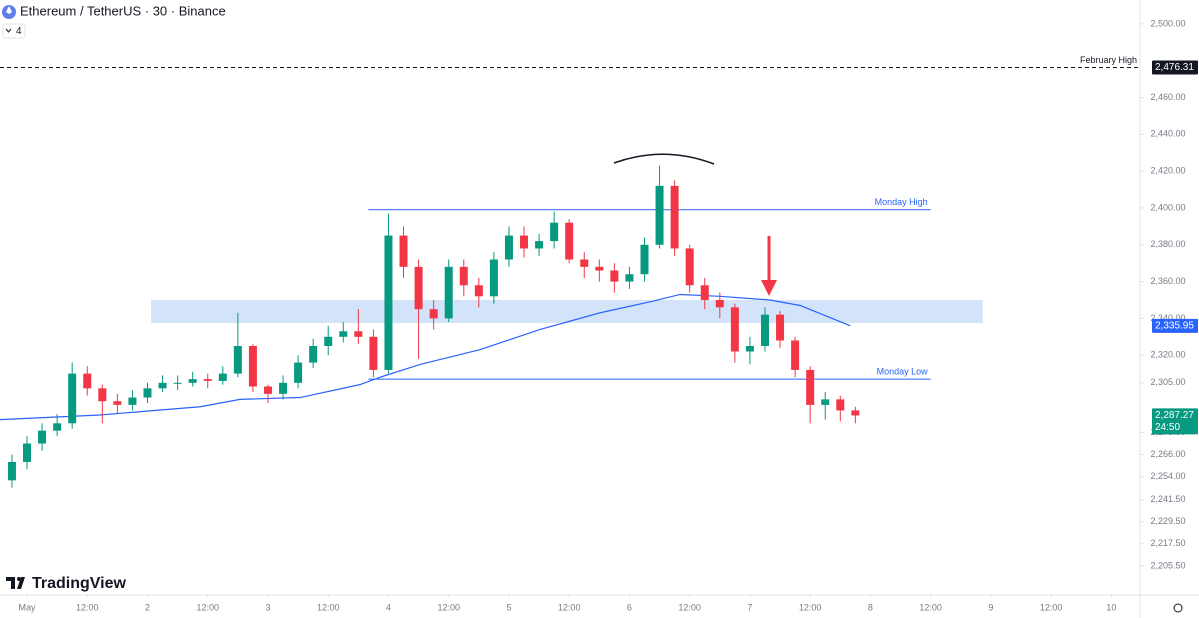  I want to click on y-tick-label: 2,420.00, so click(1167, 171).